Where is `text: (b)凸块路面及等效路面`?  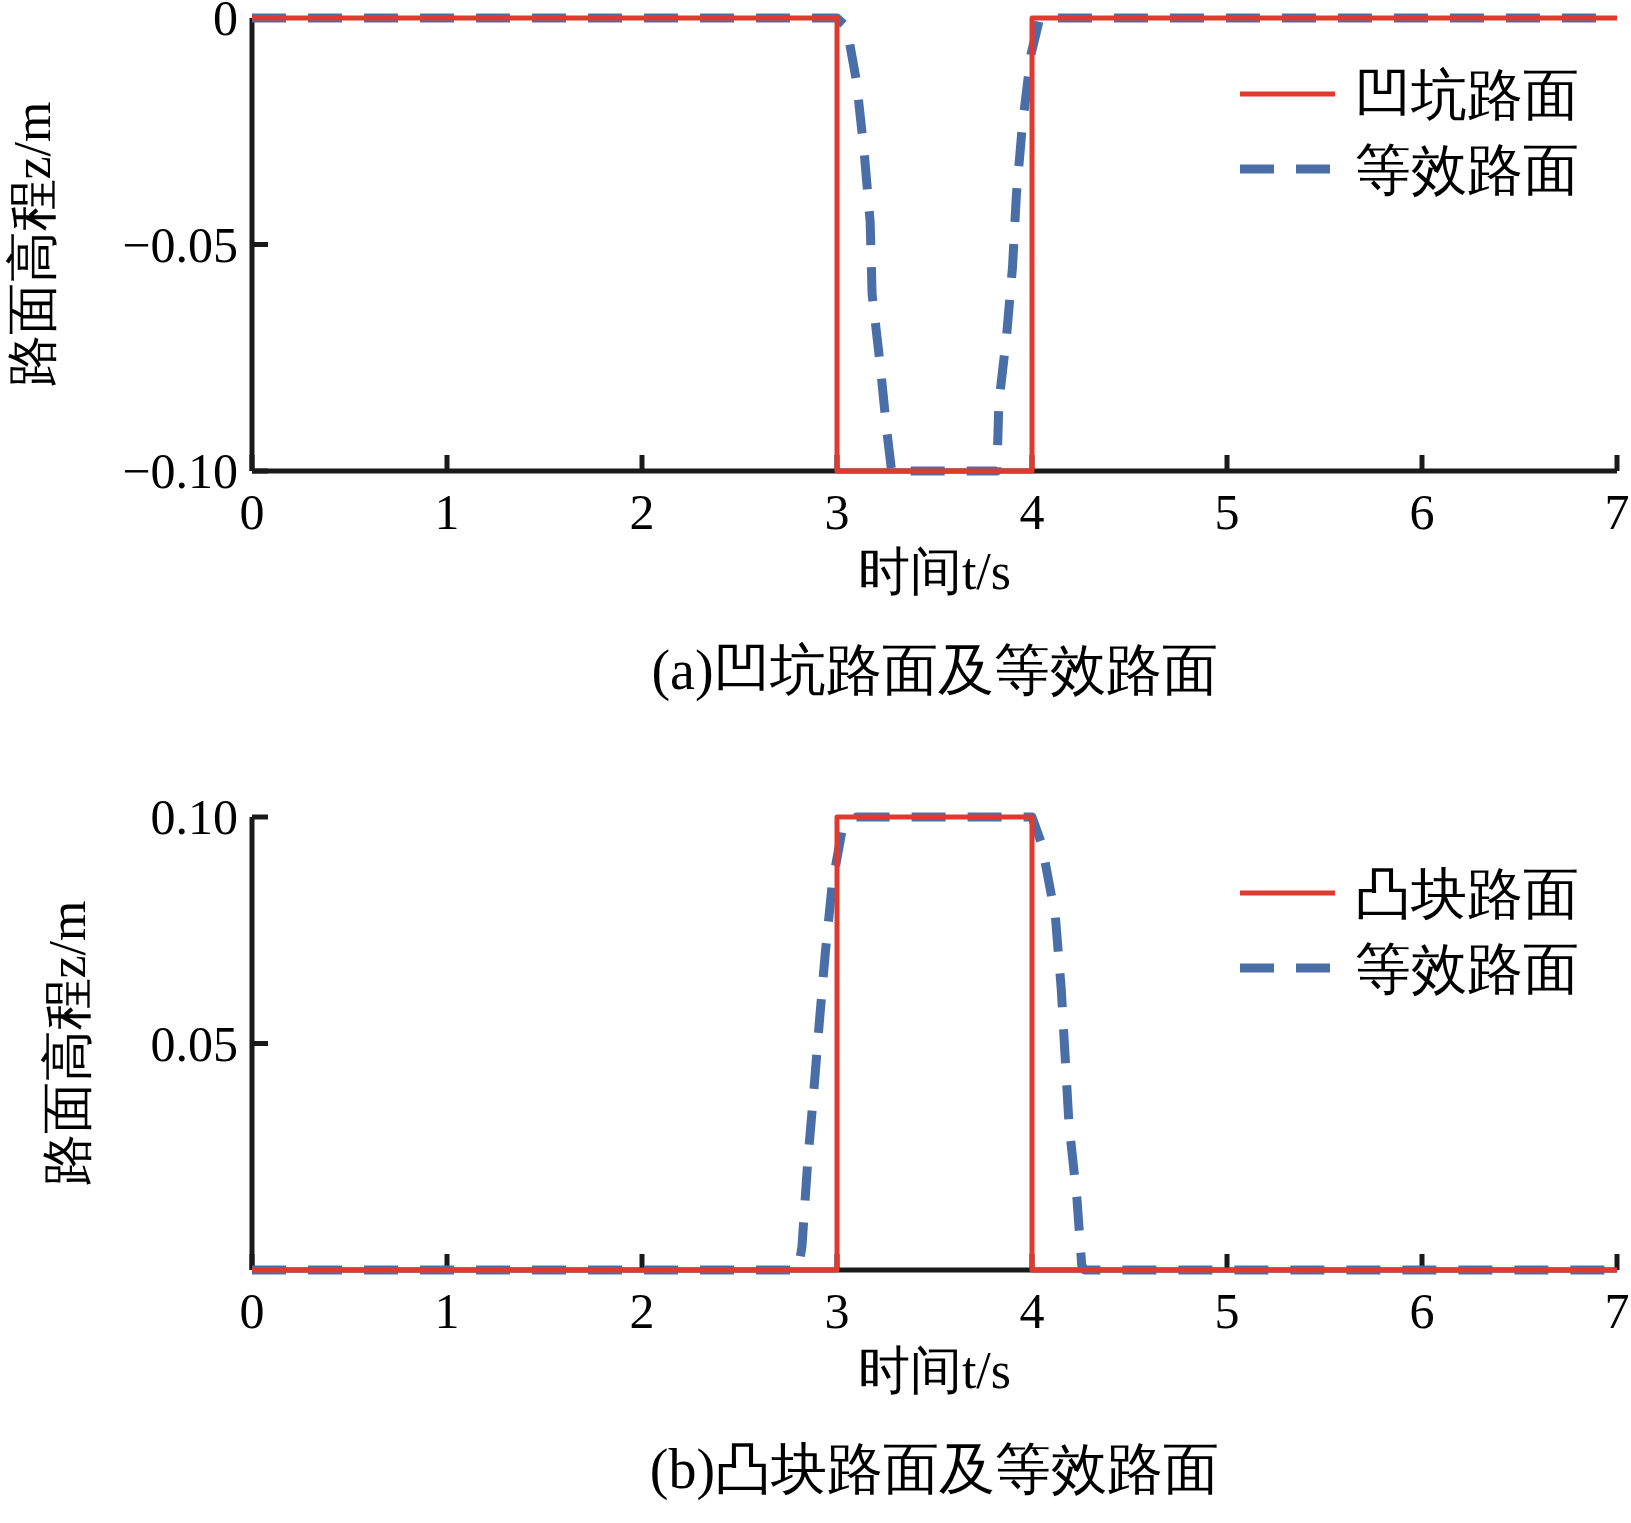
text: (b)凸块路面及等效路面 is located at coordinates (934, 1469).